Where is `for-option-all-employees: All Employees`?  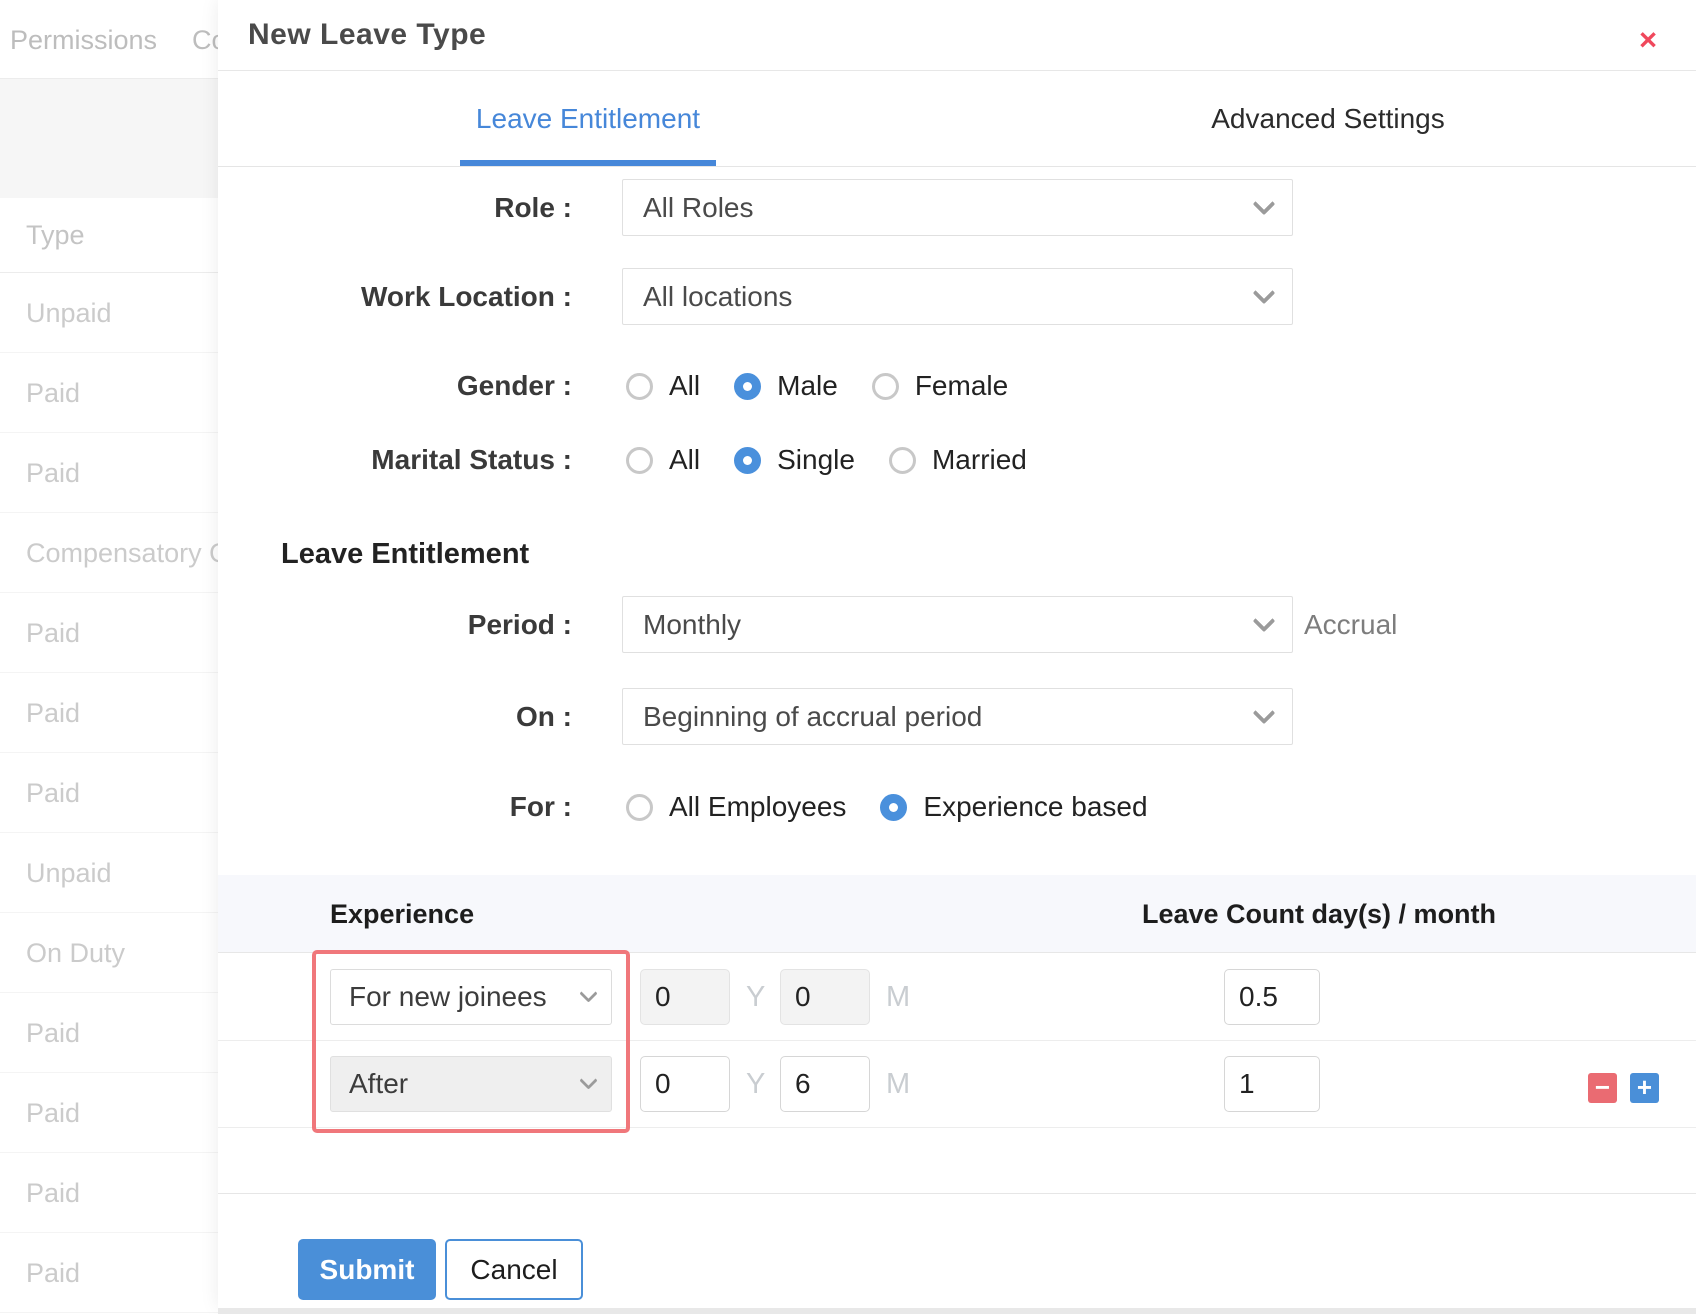 for-option-all-employees: All Employees is located at coordinates (736, 807).